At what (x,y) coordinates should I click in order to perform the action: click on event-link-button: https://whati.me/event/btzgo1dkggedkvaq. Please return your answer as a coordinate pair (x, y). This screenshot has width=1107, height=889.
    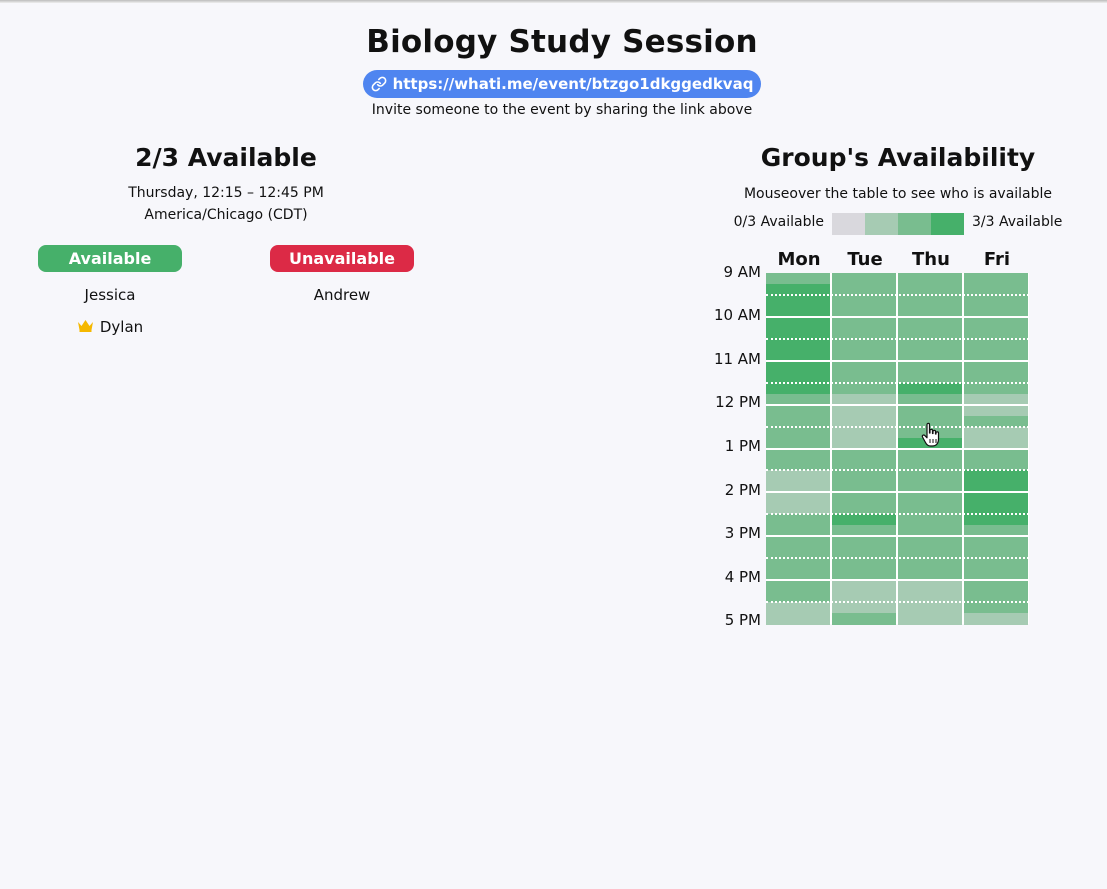
    Looking at the image, I should click on (562, 84).